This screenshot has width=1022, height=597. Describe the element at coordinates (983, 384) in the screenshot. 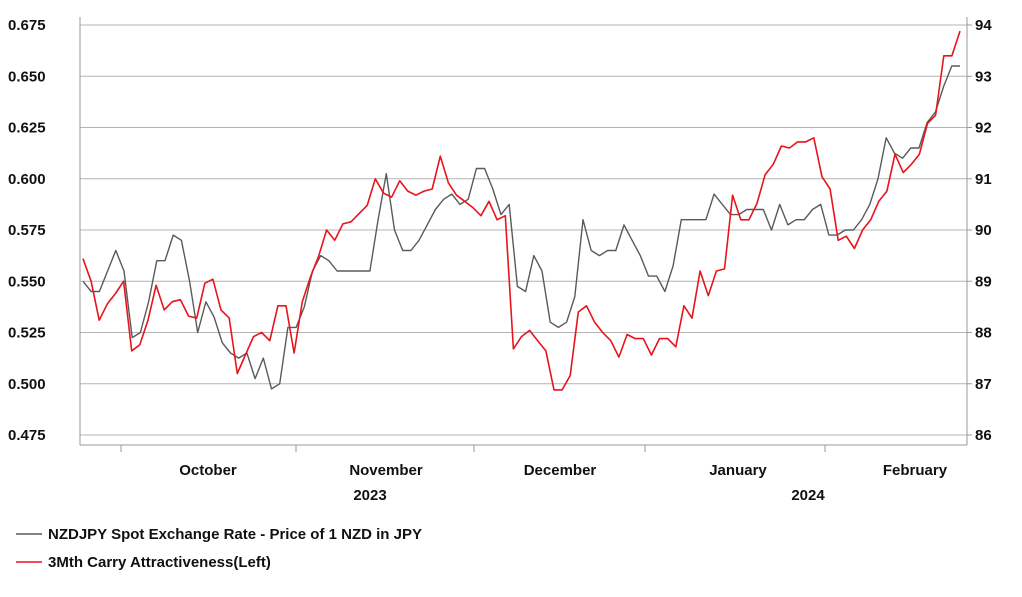

I see `right-tick-label: 87` at that location.